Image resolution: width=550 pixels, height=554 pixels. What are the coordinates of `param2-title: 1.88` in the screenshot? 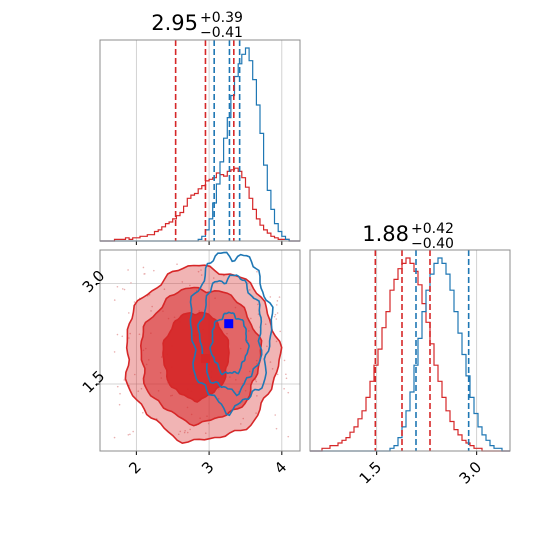 It's located at (385, 234).